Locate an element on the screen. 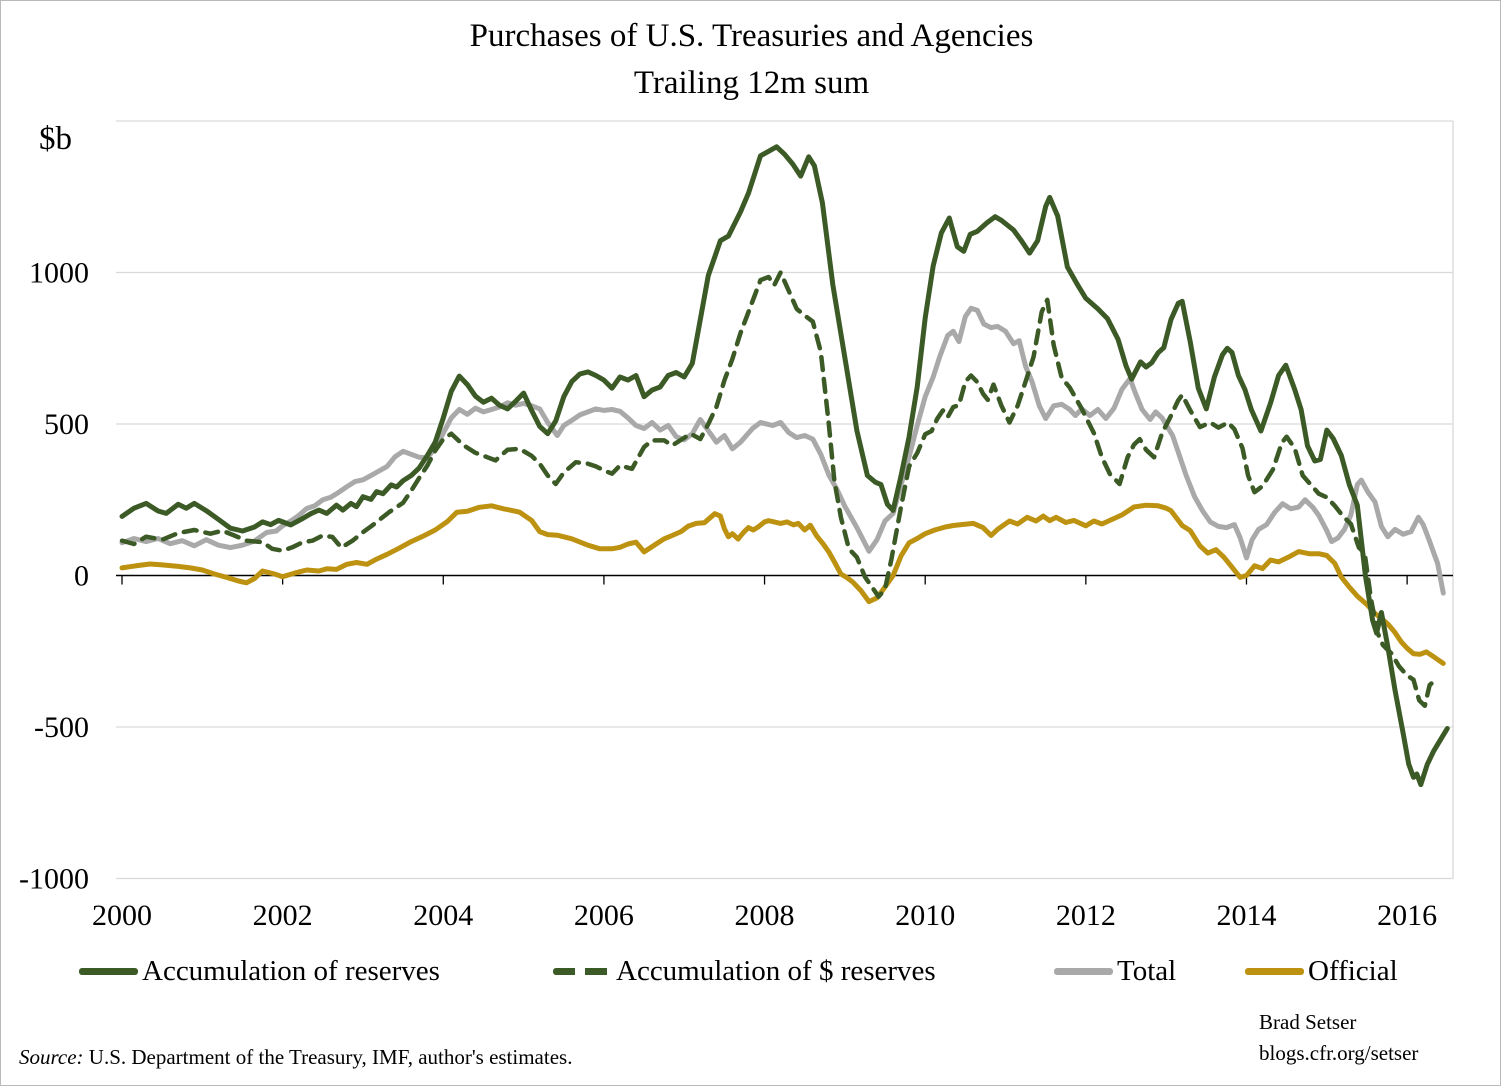 The width and height of the screenshot is (1501, 1086). legend-swatch-accumulation-of-dollar-reserves is located at coordinates (582, 971).